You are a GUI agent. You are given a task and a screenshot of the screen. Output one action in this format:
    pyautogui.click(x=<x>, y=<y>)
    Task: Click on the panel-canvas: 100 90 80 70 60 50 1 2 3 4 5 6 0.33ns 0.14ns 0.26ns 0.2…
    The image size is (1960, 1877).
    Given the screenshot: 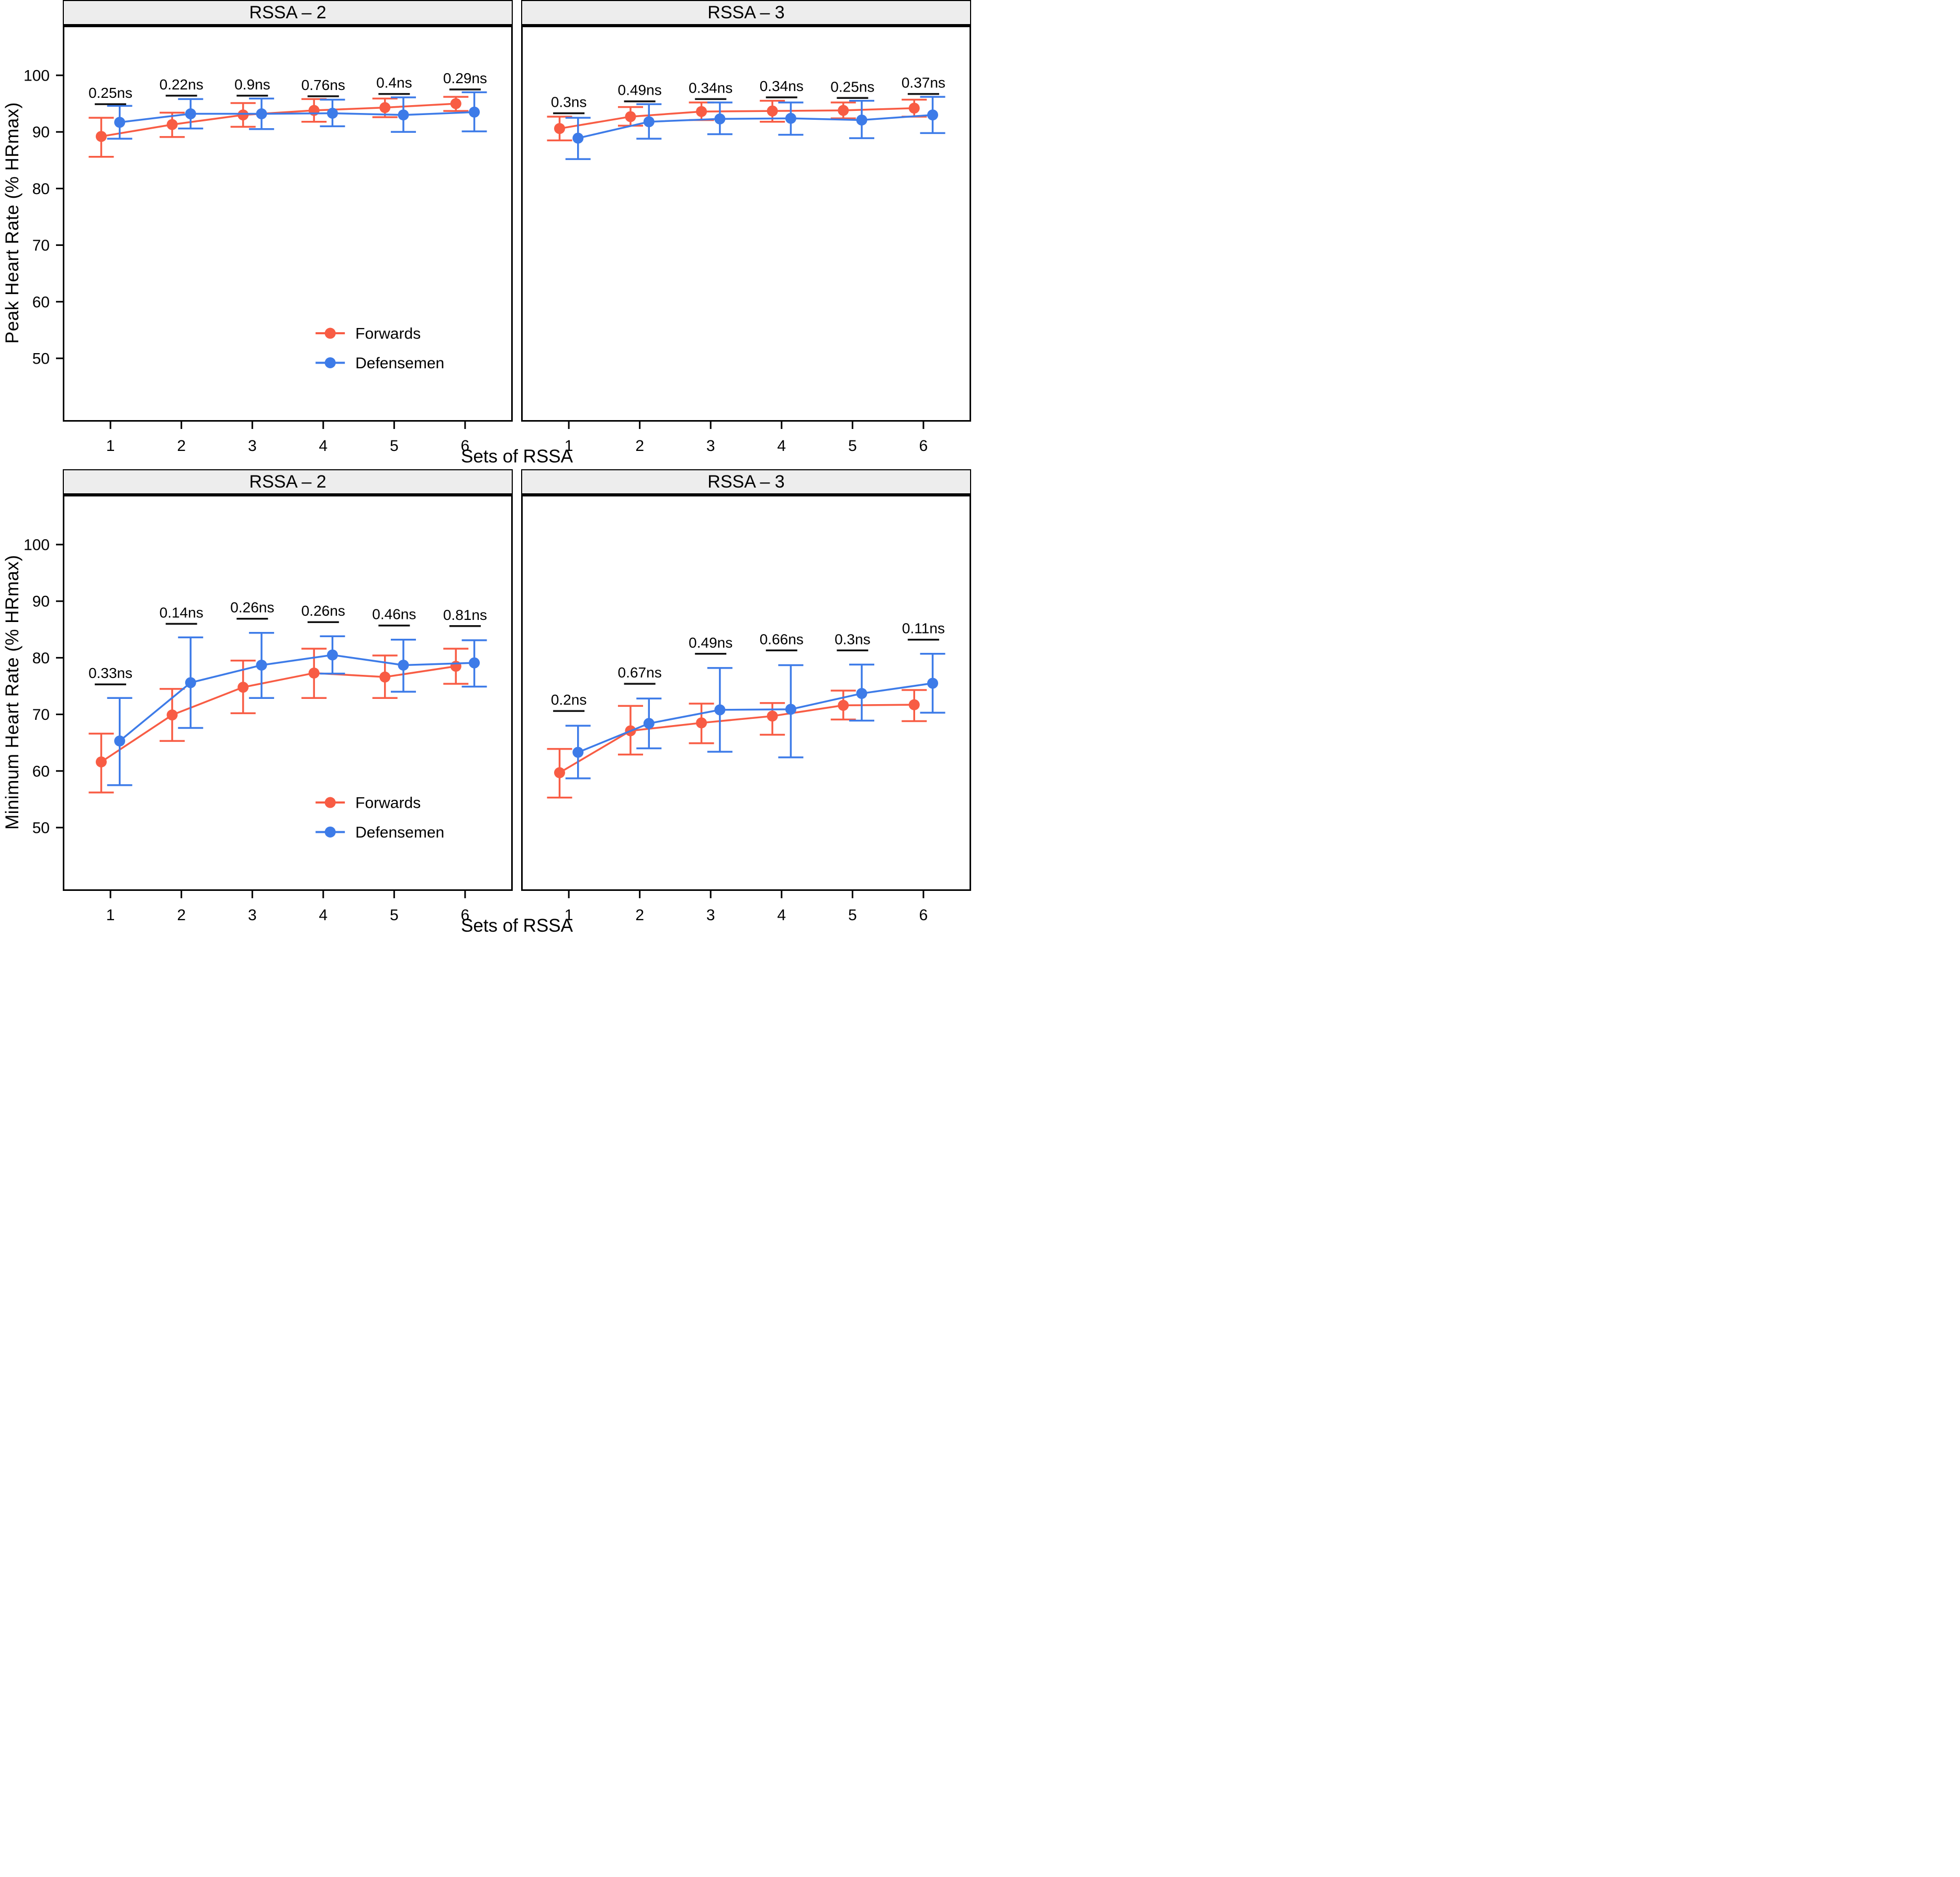 What is the action you would take?
    pyautogui.click(x=255, y=730)
    